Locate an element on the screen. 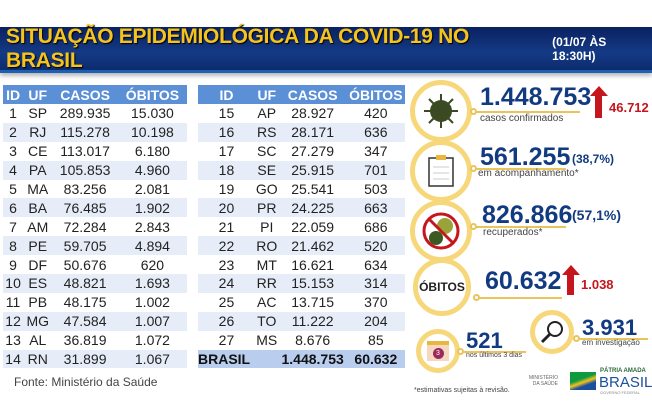 The image size is (652, 408). up-arrow-head is located at coordinates (571, 270).